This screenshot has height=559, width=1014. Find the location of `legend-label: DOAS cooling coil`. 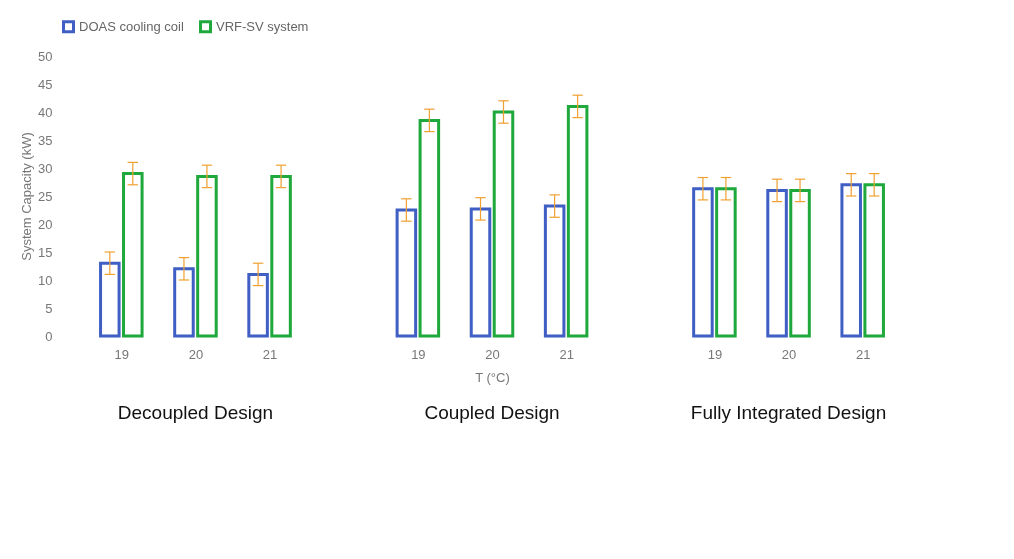

legend-label: DOAS cooling coil is located at coordinates (131, 26).